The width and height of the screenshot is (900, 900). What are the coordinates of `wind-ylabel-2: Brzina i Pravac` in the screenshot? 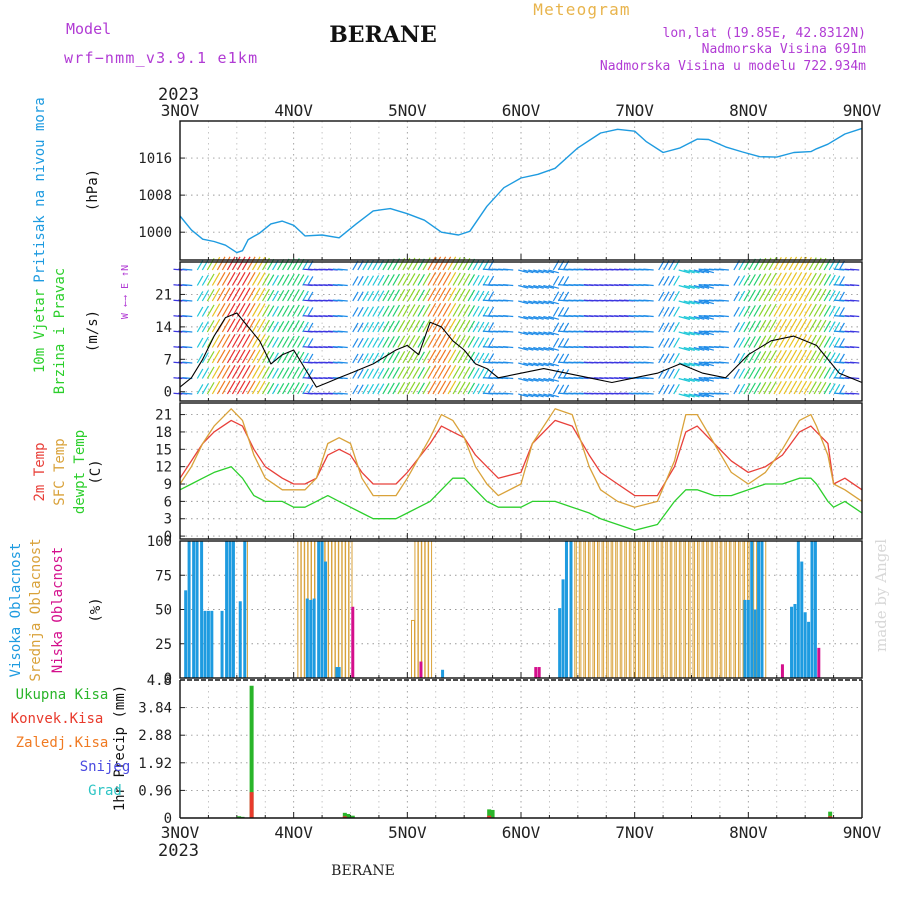 It's located at (60, 331).